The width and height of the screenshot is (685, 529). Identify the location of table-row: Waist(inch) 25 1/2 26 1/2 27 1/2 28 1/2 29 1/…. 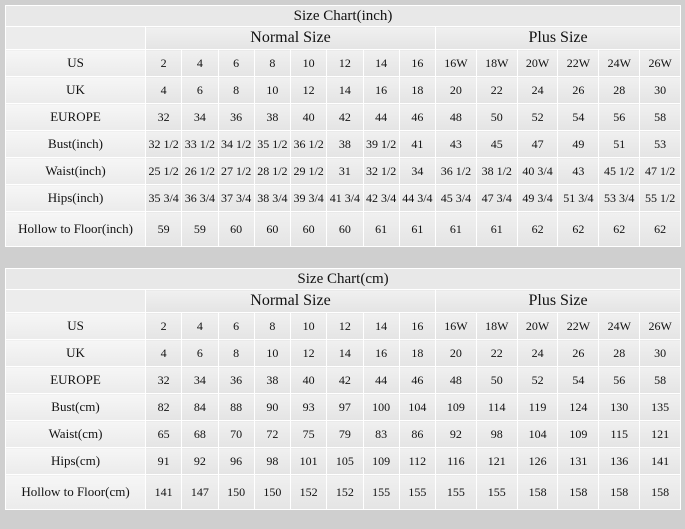
(343, 171).